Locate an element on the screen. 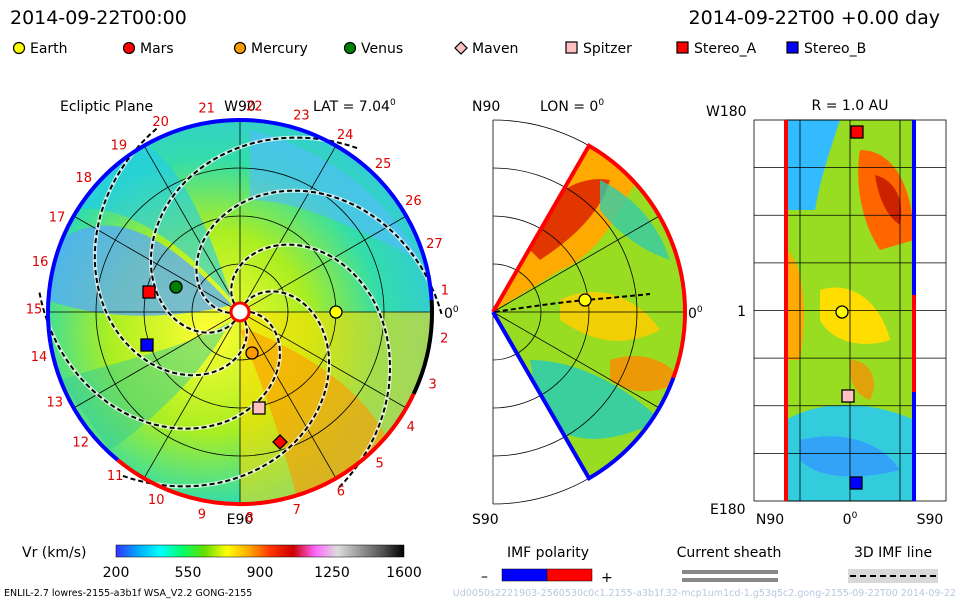  radial-top-left-label: W180 is located at coordinates (726, 112).